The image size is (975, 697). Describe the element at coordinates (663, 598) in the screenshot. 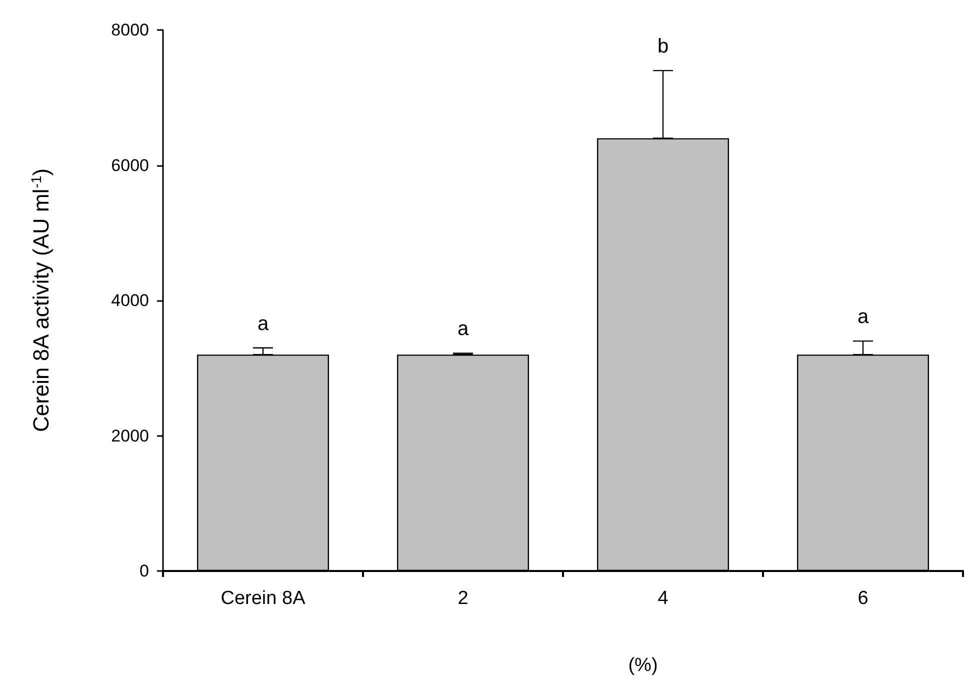

I see `x-tick-label: 4` at that location.